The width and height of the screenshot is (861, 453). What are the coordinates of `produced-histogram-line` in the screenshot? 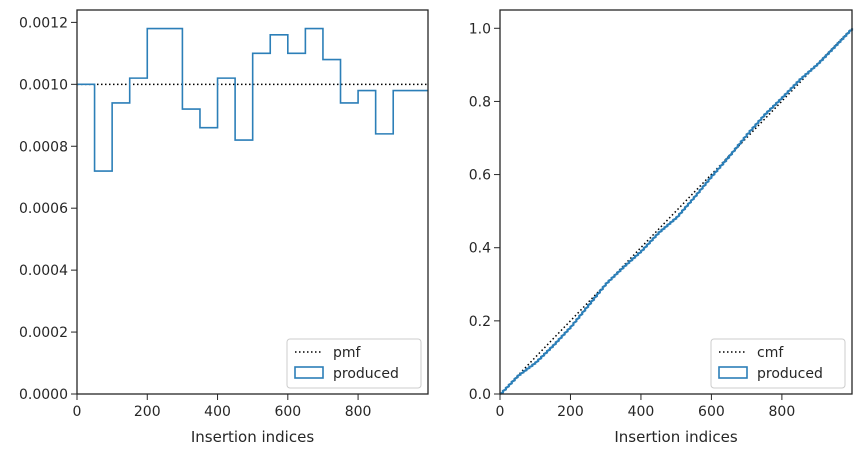 It's located at (252, 99).